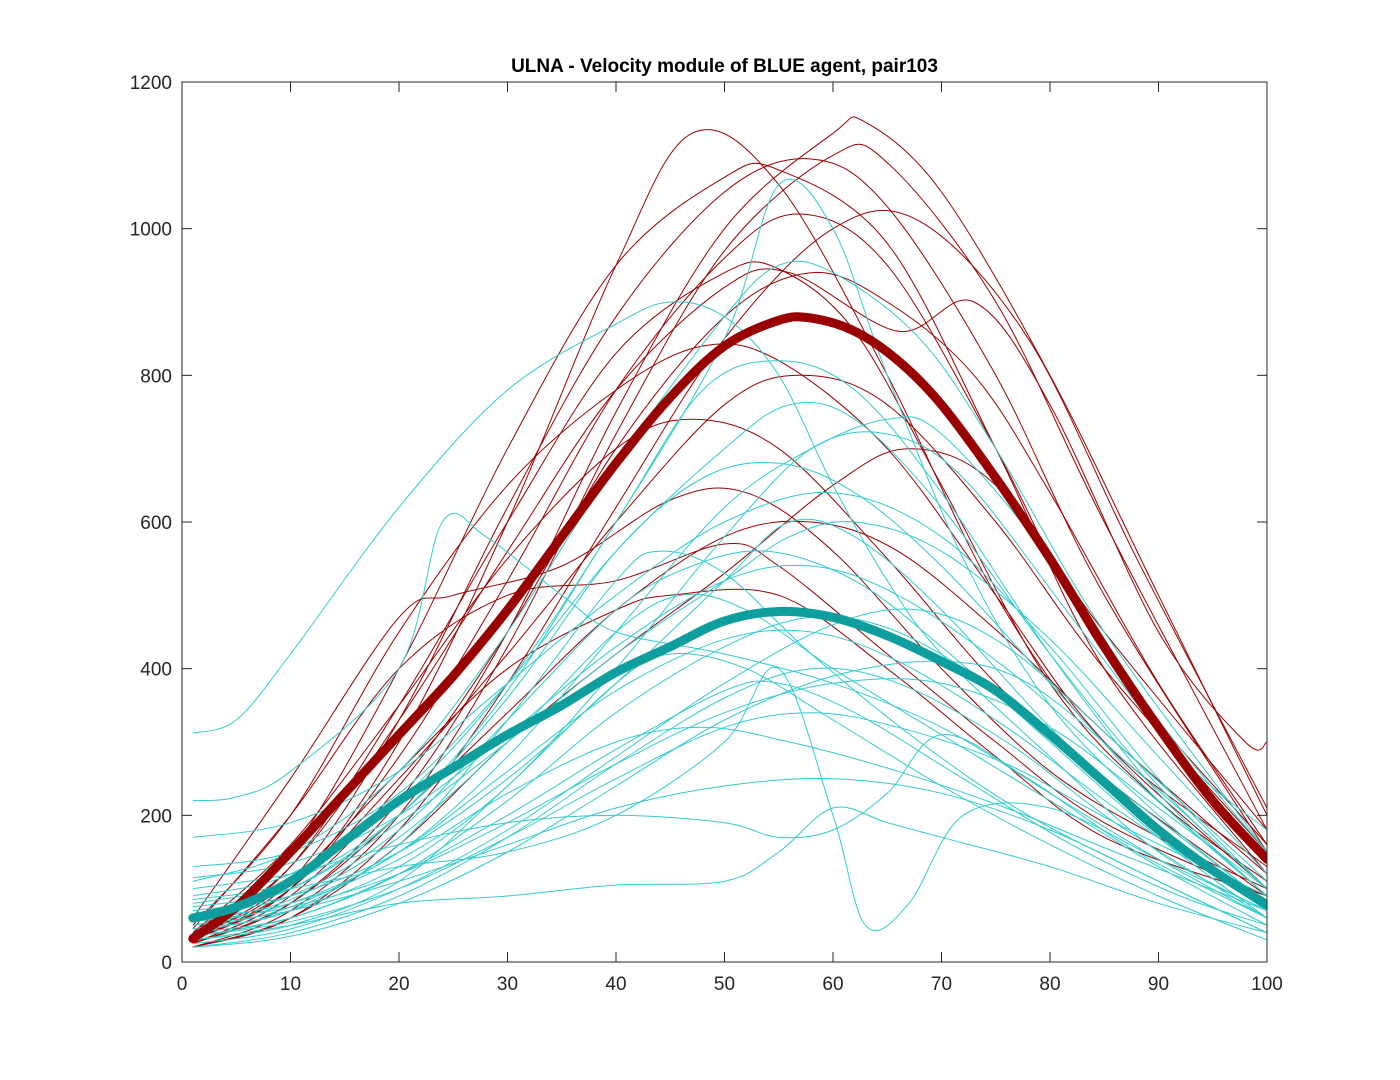 This screenshot has width=1400, height=1080. I want to click on x-tick-label: 90, so click(1158, 984).